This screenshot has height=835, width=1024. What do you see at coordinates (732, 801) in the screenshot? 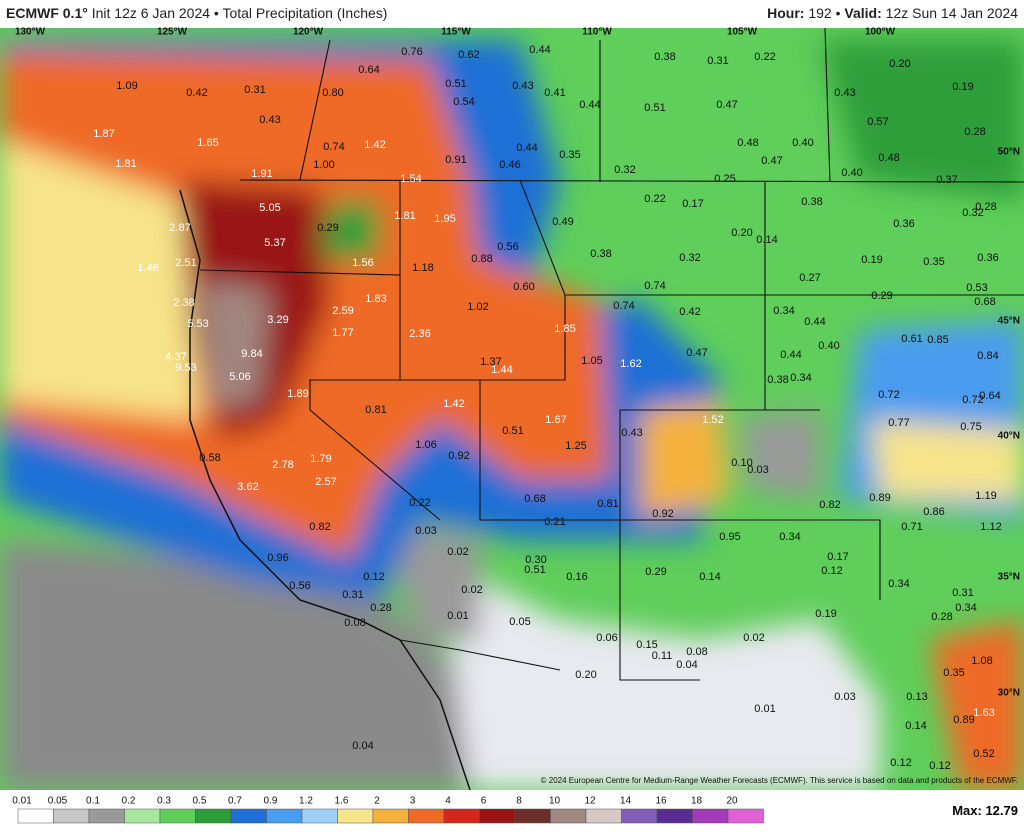
I see `colorbar-tick: 20` at bounding box center [732, 801].